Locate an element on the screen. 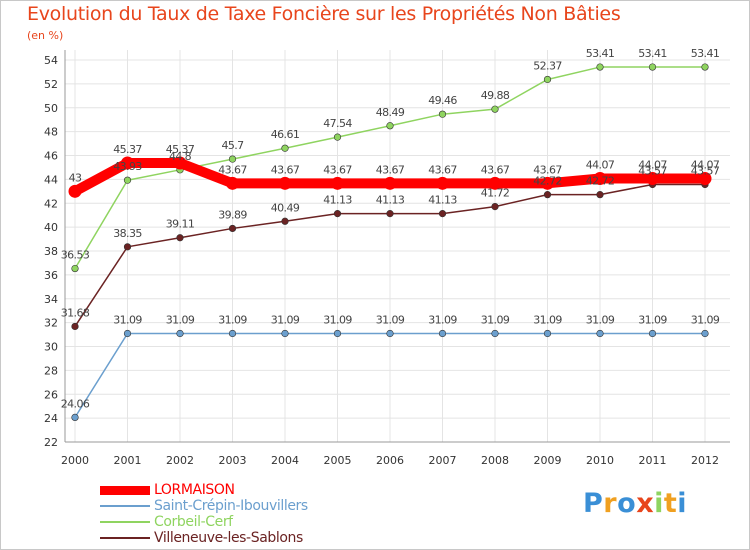 This screenshot has width=750, height=550. y-tick-label: 36 is located at coordinates (51, 275).